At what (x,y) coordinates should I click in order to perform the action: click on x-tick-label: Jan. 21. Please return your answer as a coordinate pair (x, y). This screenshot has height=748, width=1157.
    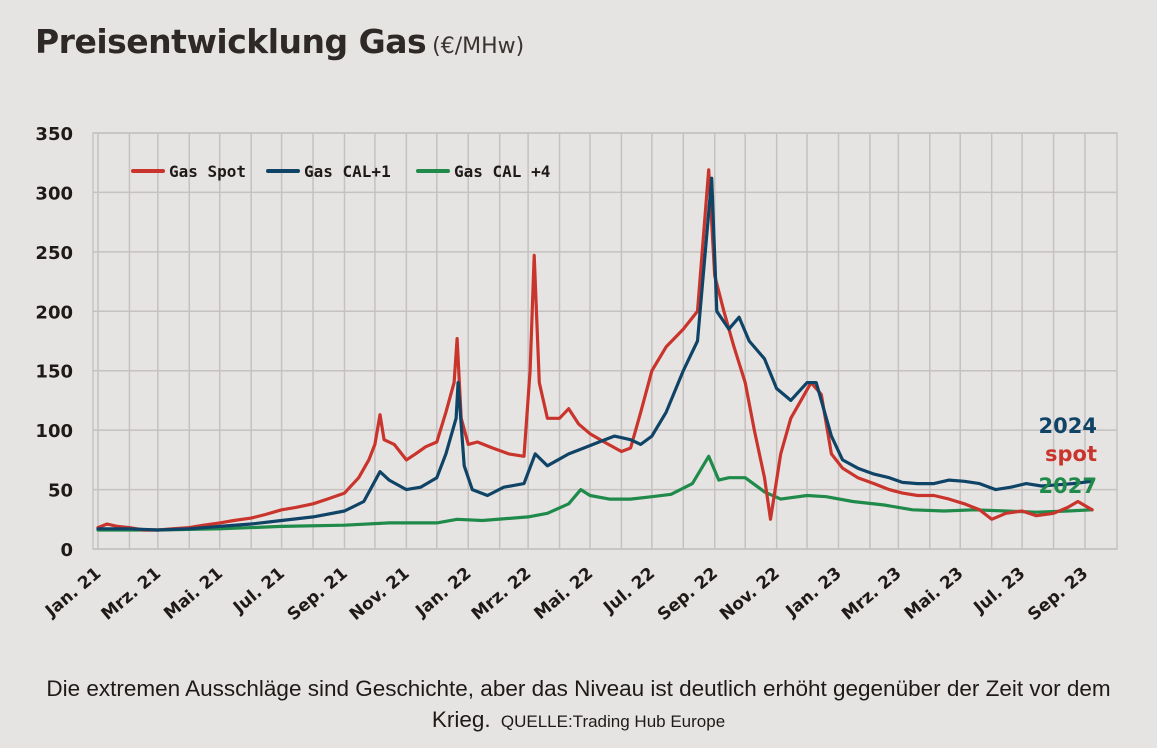
    Looking at the image, I should click on (73, 593).